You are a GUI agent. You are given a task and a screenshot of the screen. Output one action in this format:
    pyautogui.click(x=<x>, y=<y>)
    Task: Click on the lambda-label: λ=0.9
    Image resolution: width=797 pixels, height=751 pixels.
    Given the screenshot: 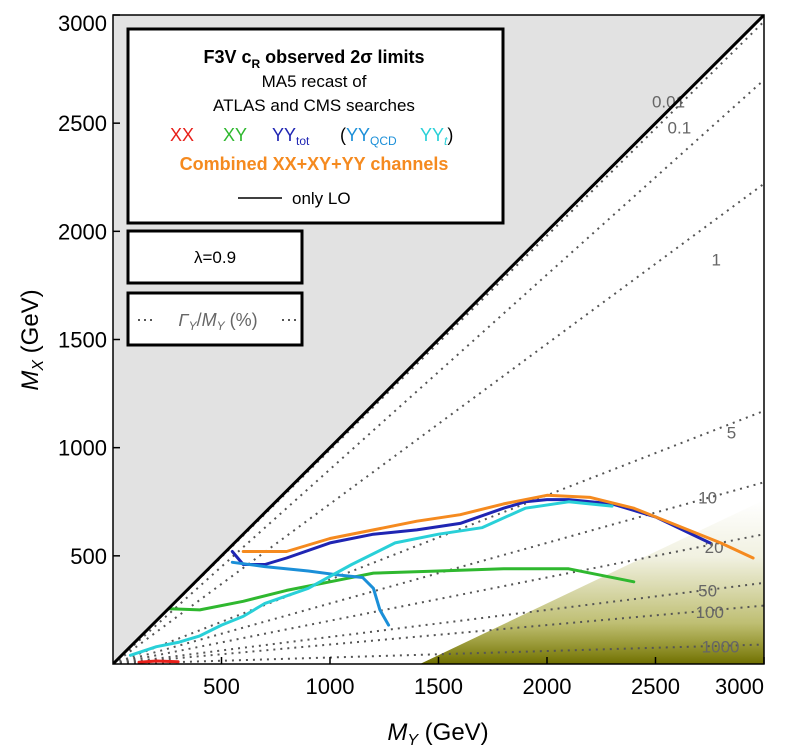 What is the action you would take?
    pyautogui.click(x=215, y=257)
    